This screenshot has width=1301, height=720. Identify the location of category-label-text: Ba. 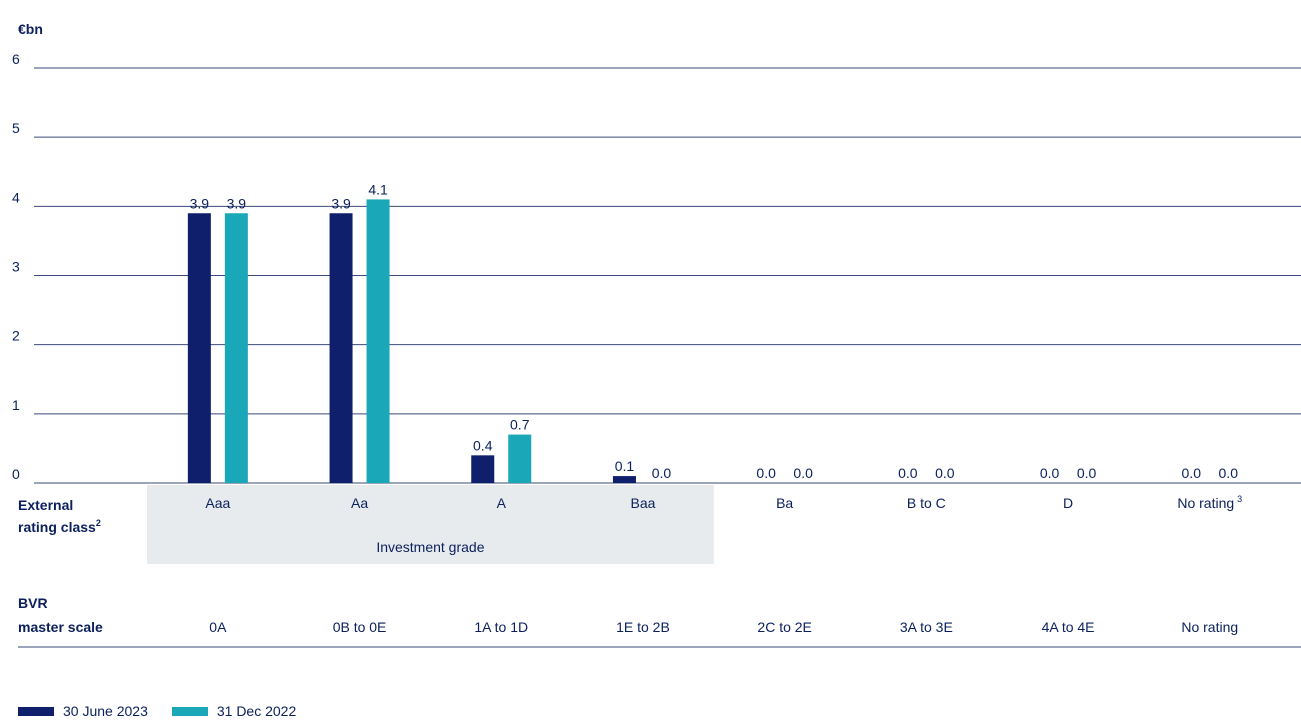
(784, 503).